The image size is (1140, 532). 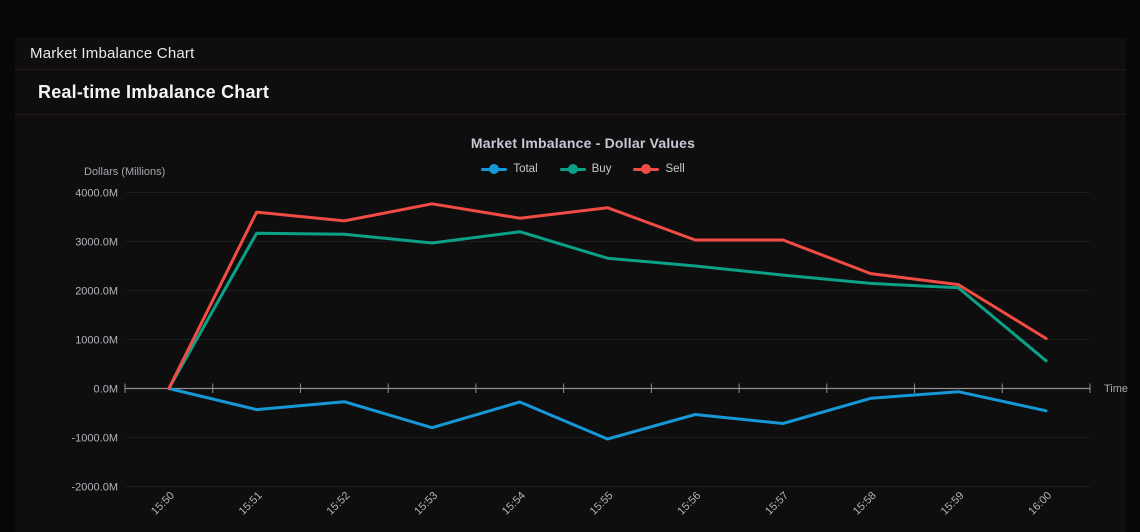 I want to click on legend-marker-total-icon, so click(x=494, y=169).